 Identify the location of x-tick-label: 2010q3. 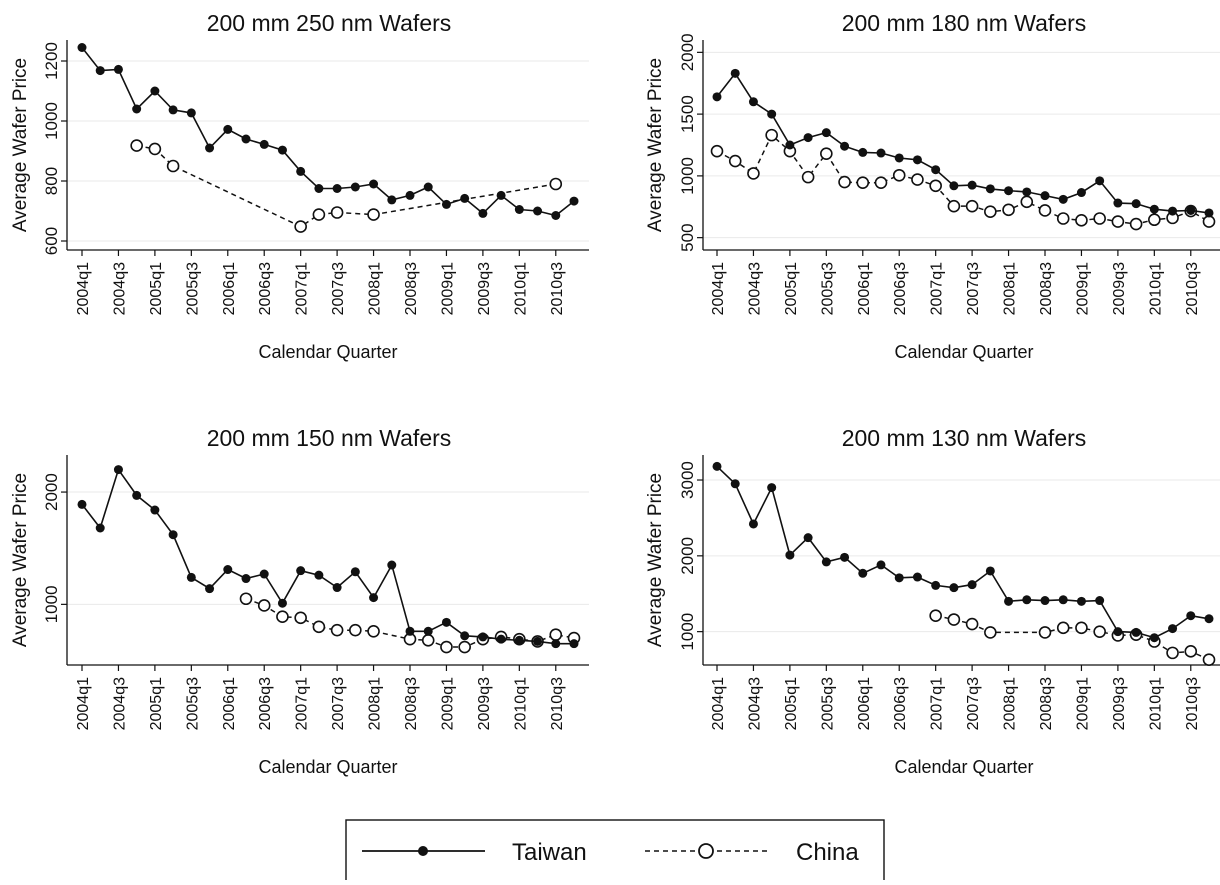
(557, 703).